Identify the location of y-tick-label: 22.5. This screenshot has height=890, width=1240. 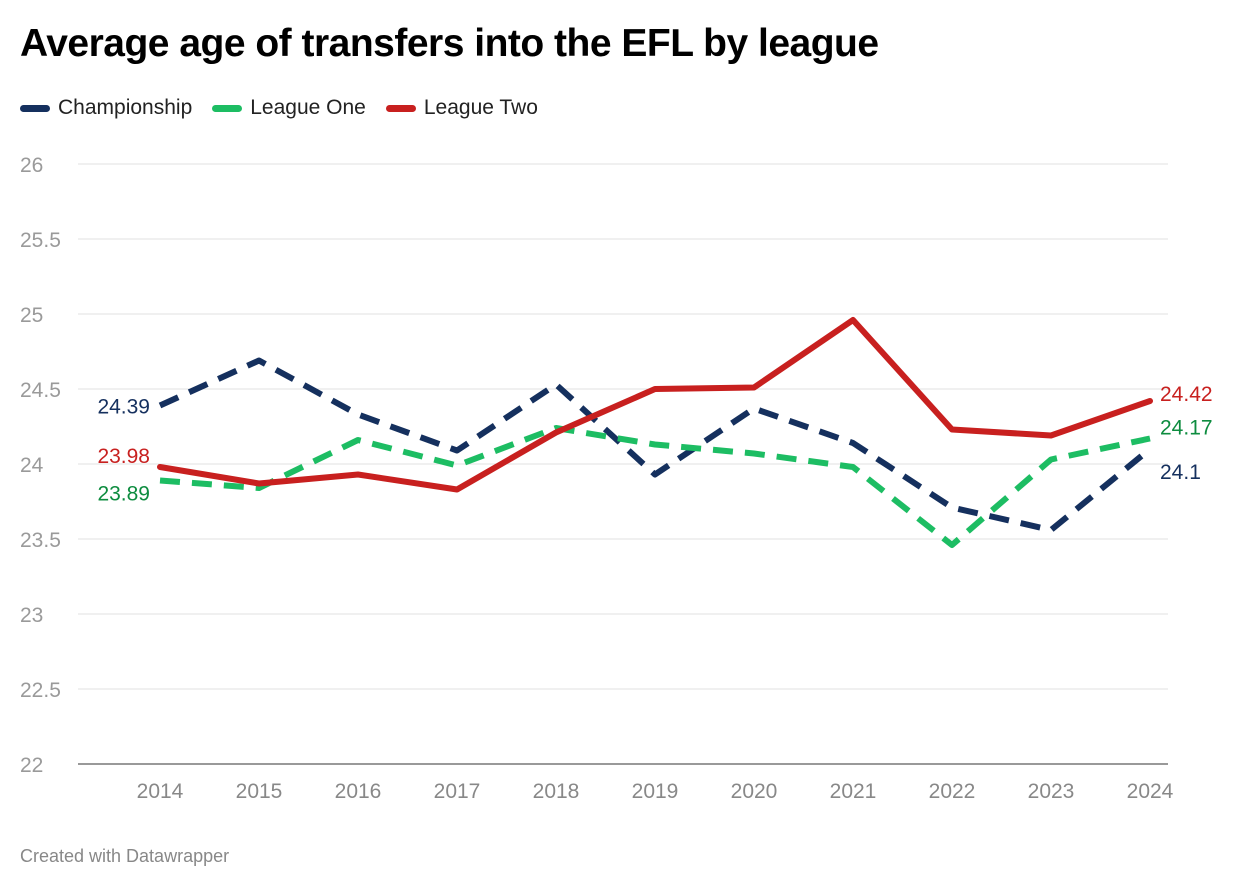
(40, 690).